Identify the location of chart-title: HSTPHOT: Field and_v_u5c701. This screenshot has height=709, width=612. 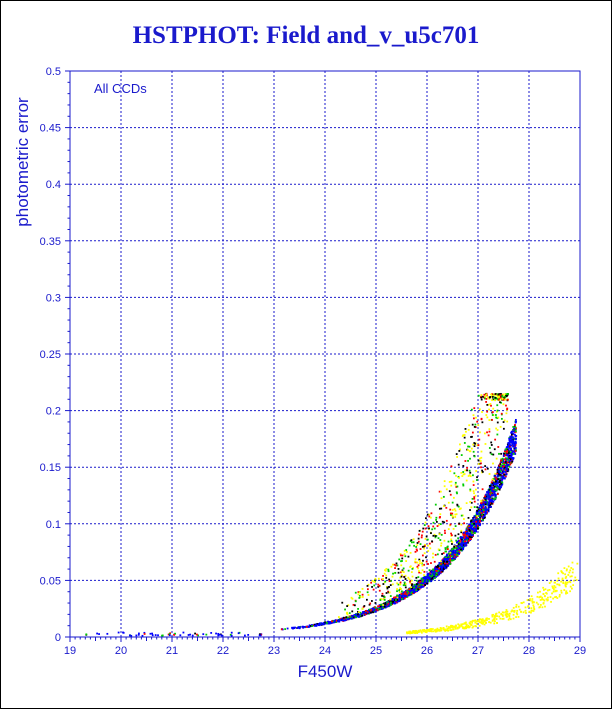
(306, 35).